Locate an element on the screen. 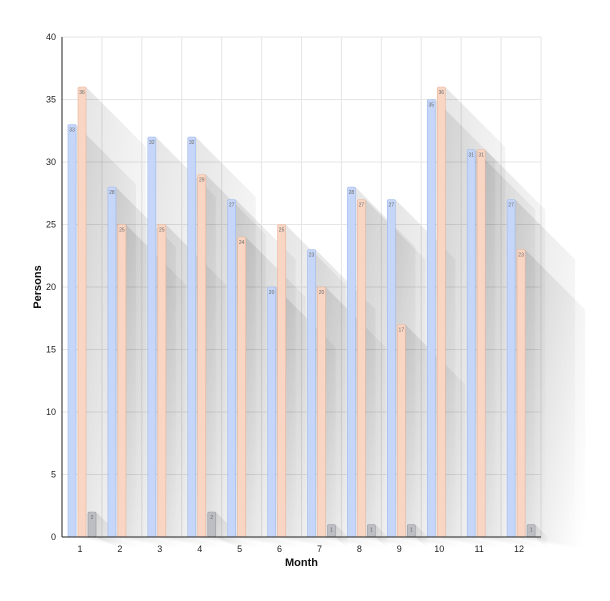 The height and width of the screenshot is (601, 610). x-tick-label: 3 is located at coordinates (159, 549).